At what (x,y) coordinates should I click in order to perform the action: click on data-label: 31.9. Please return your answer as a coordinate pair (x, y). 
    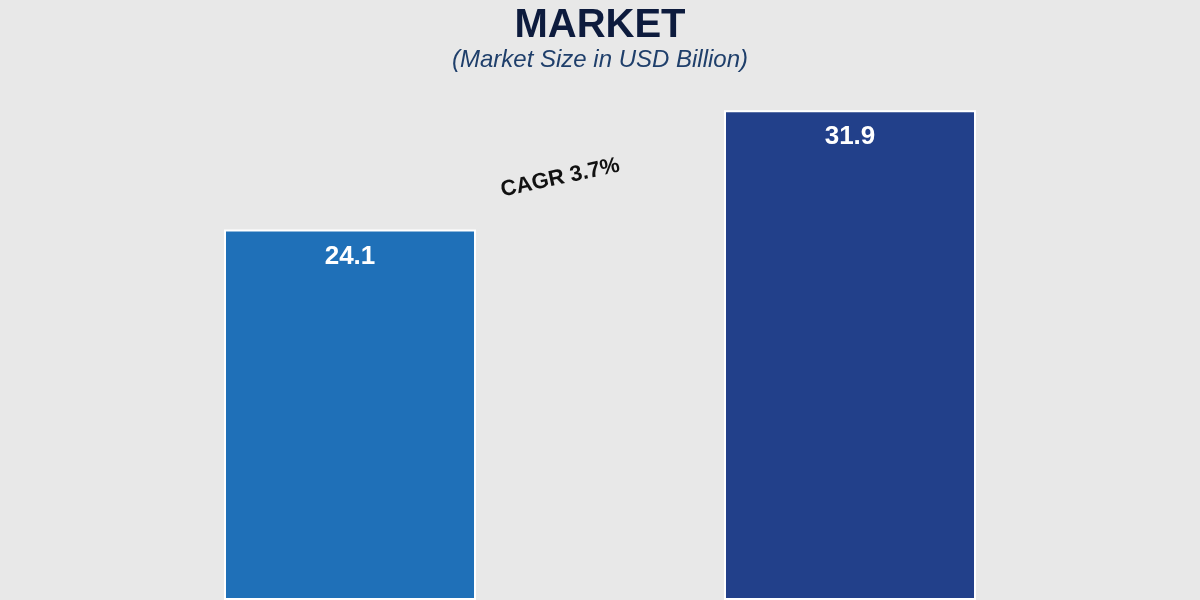
    Looking at the image, I should click on (850, 135).